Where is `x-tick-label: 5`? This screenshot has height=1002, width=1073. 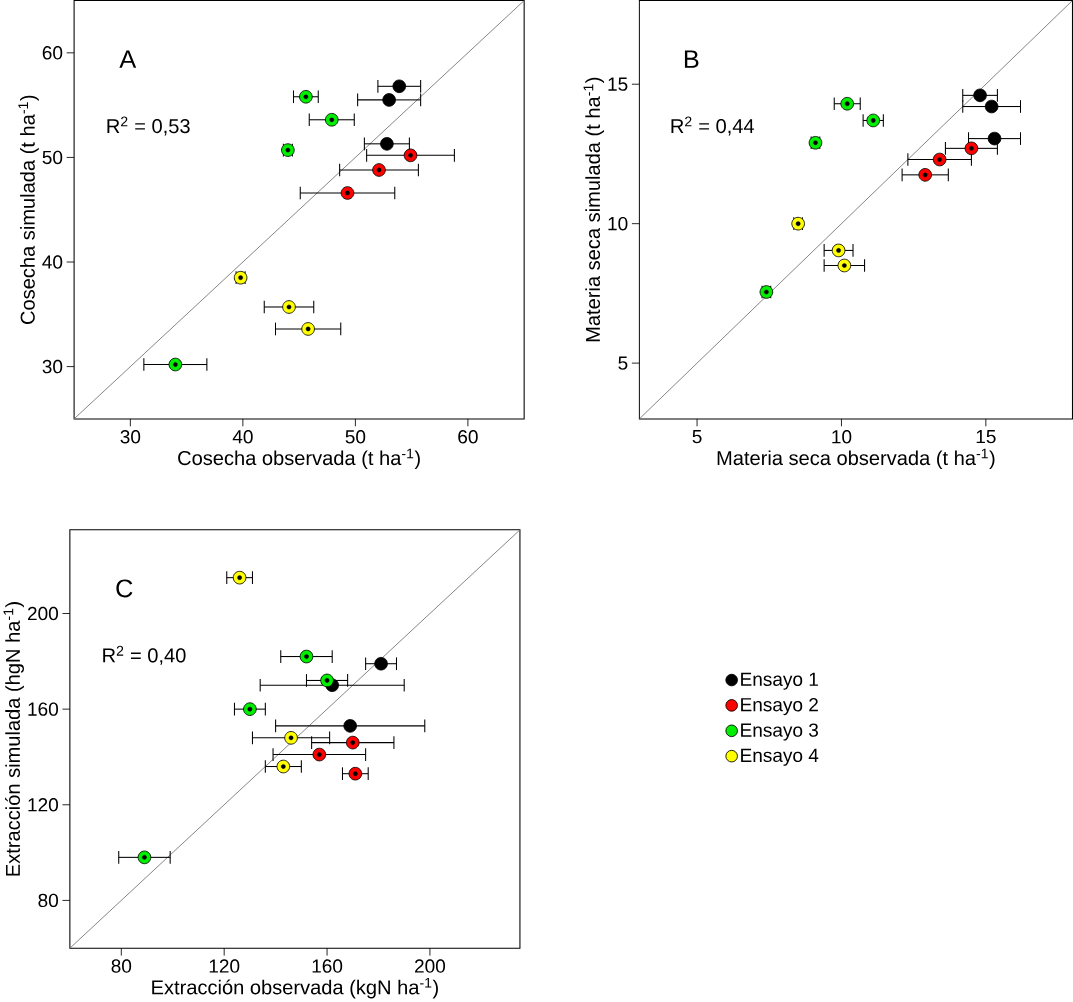
x-tick-label: 5 is located at coordinates (697, 437).